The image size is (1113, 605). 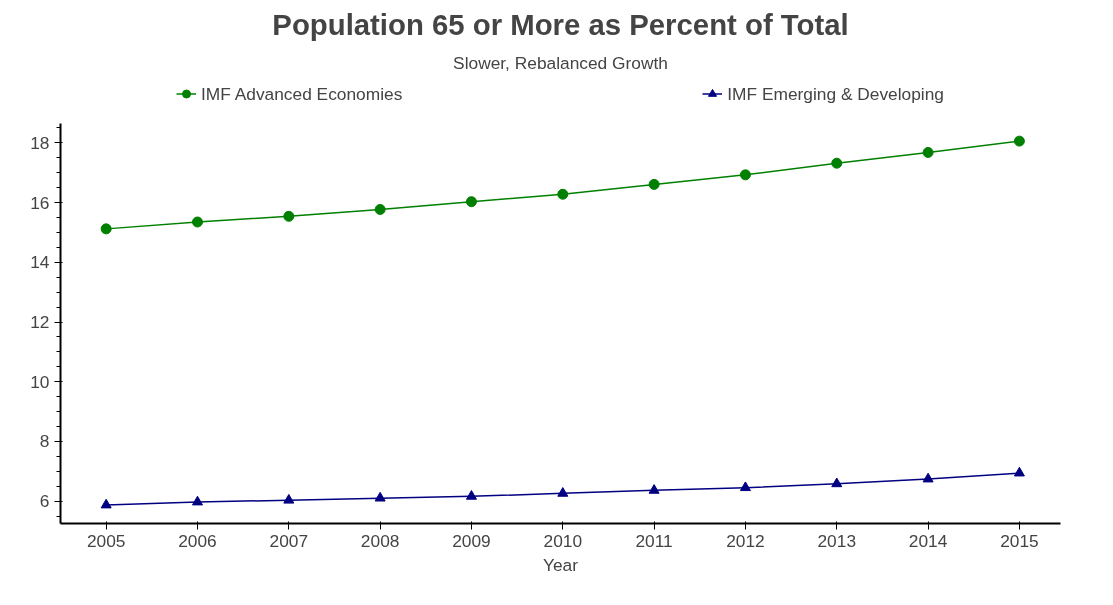 What do you see at coordinates (1019, 540) in the screenshot?
I see `x-tick-label: 2015` at bounding box center [1019, 540].